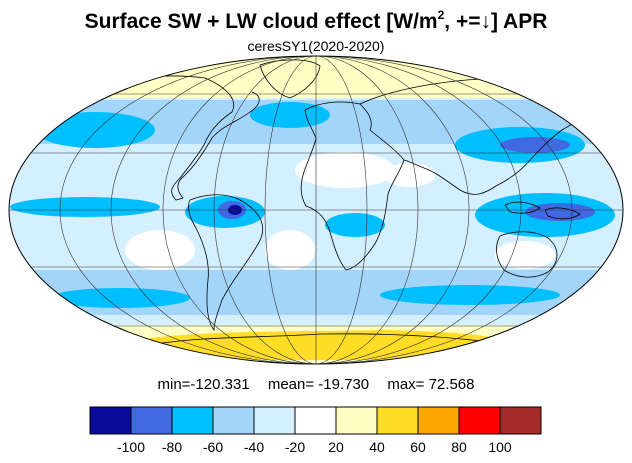  What do you see at coordinates (377, 447) in the screenshot?
I see `colorbar-tick-label: 40` at bounding box center [377, 447].